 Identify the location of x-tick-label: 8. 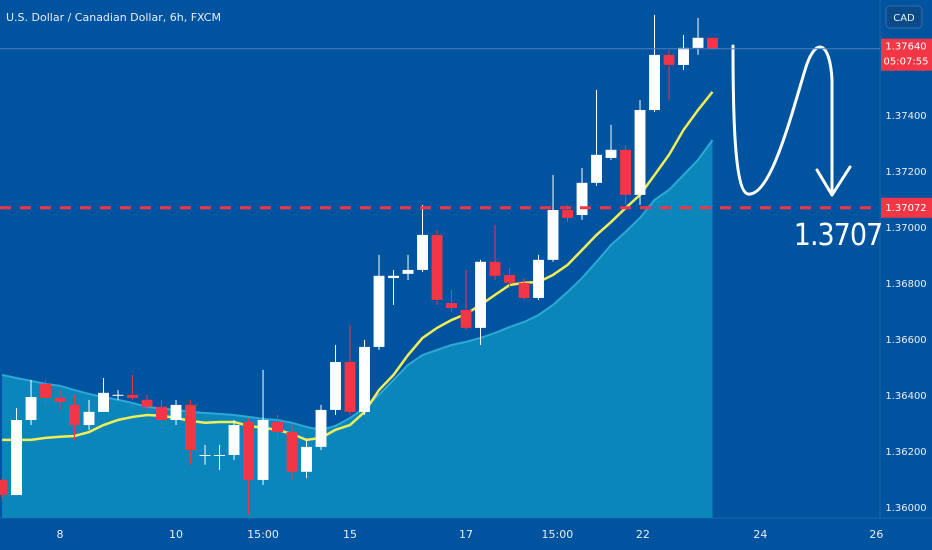
(60, 534).